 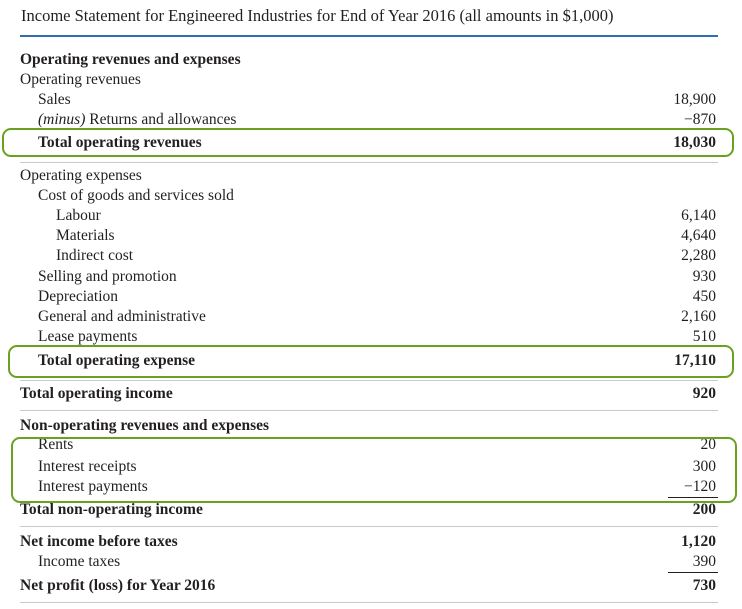 What do you see at coordinates (369, 100) in the screenshot?
I see `row-sales: Sales 18,900` at bounding box center [369, 100].